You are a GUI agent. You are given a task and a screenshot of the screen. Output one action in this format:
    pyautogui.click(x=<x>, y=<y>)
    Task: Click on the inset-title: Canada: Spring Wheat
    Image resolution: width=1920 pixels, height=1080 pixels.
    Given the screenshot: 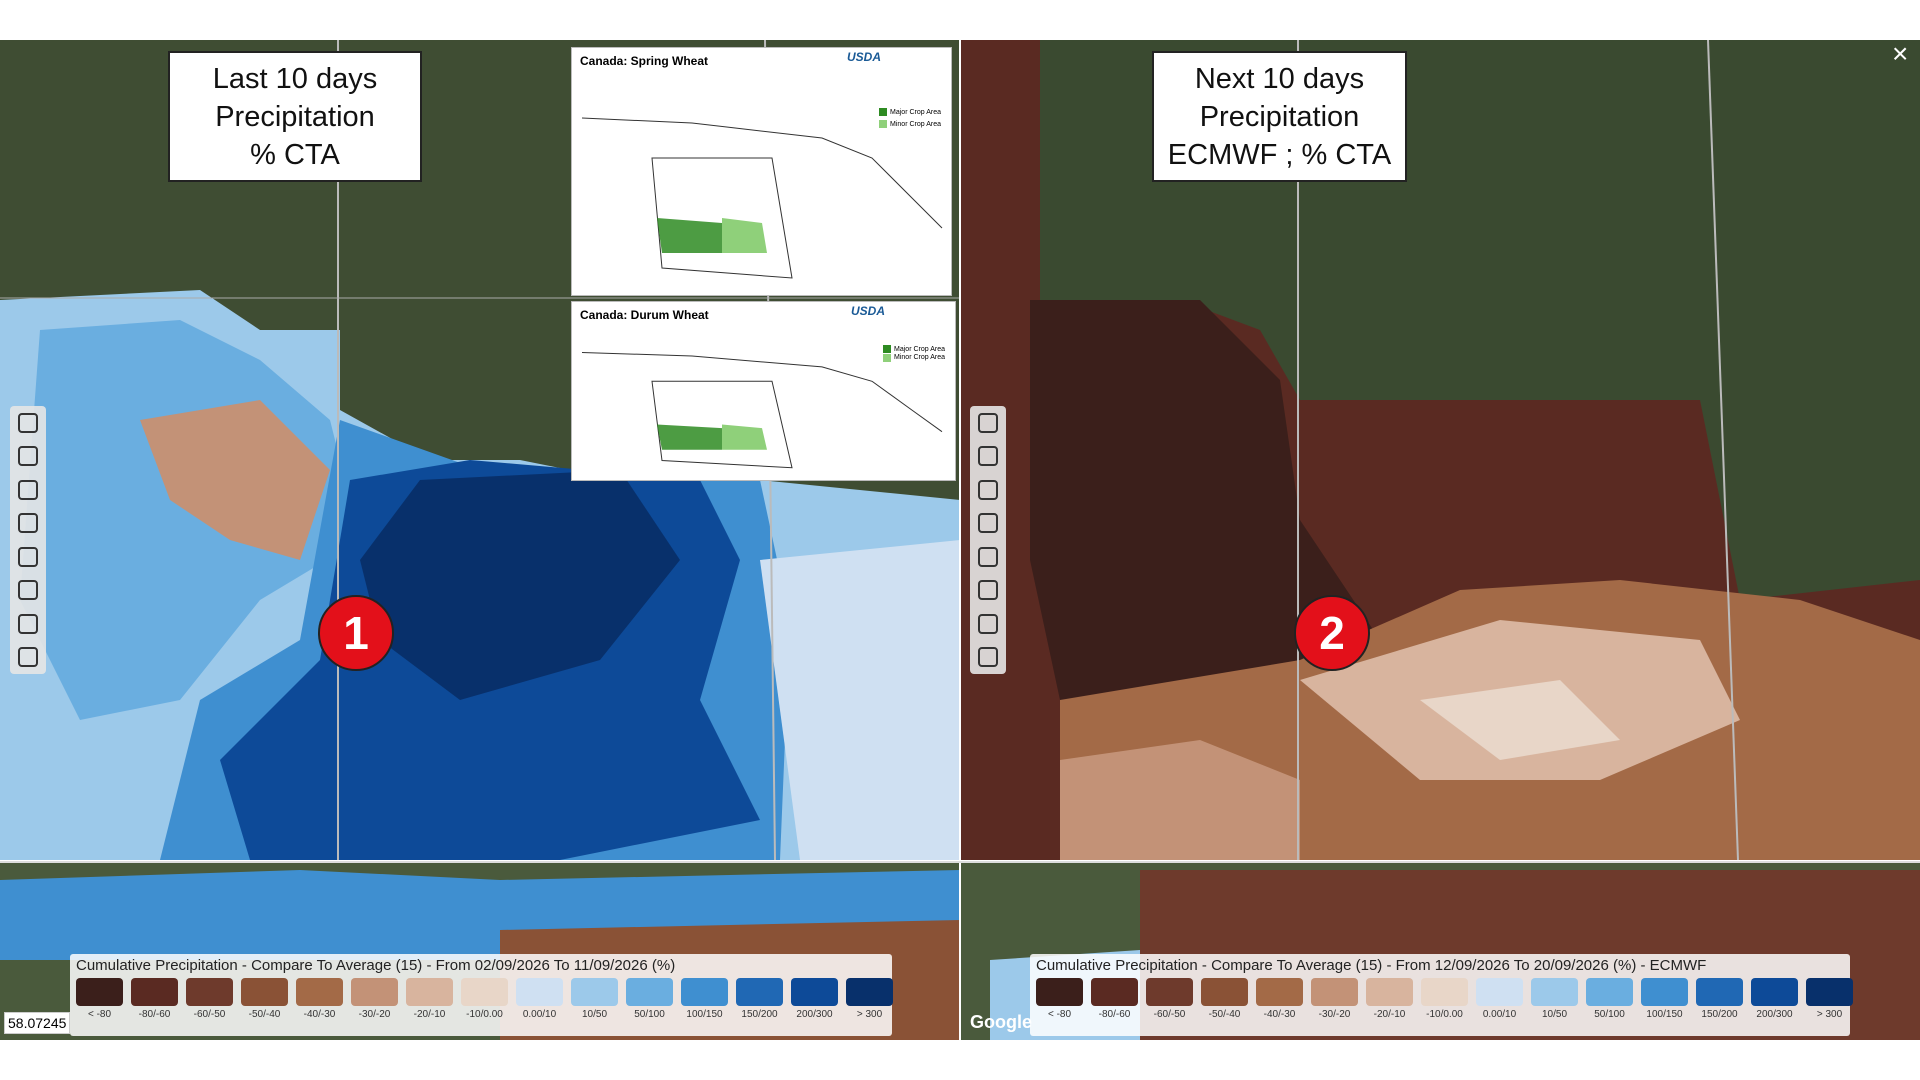 What is the action you would take?
    pyautogui.click(x=644, y=61)
    